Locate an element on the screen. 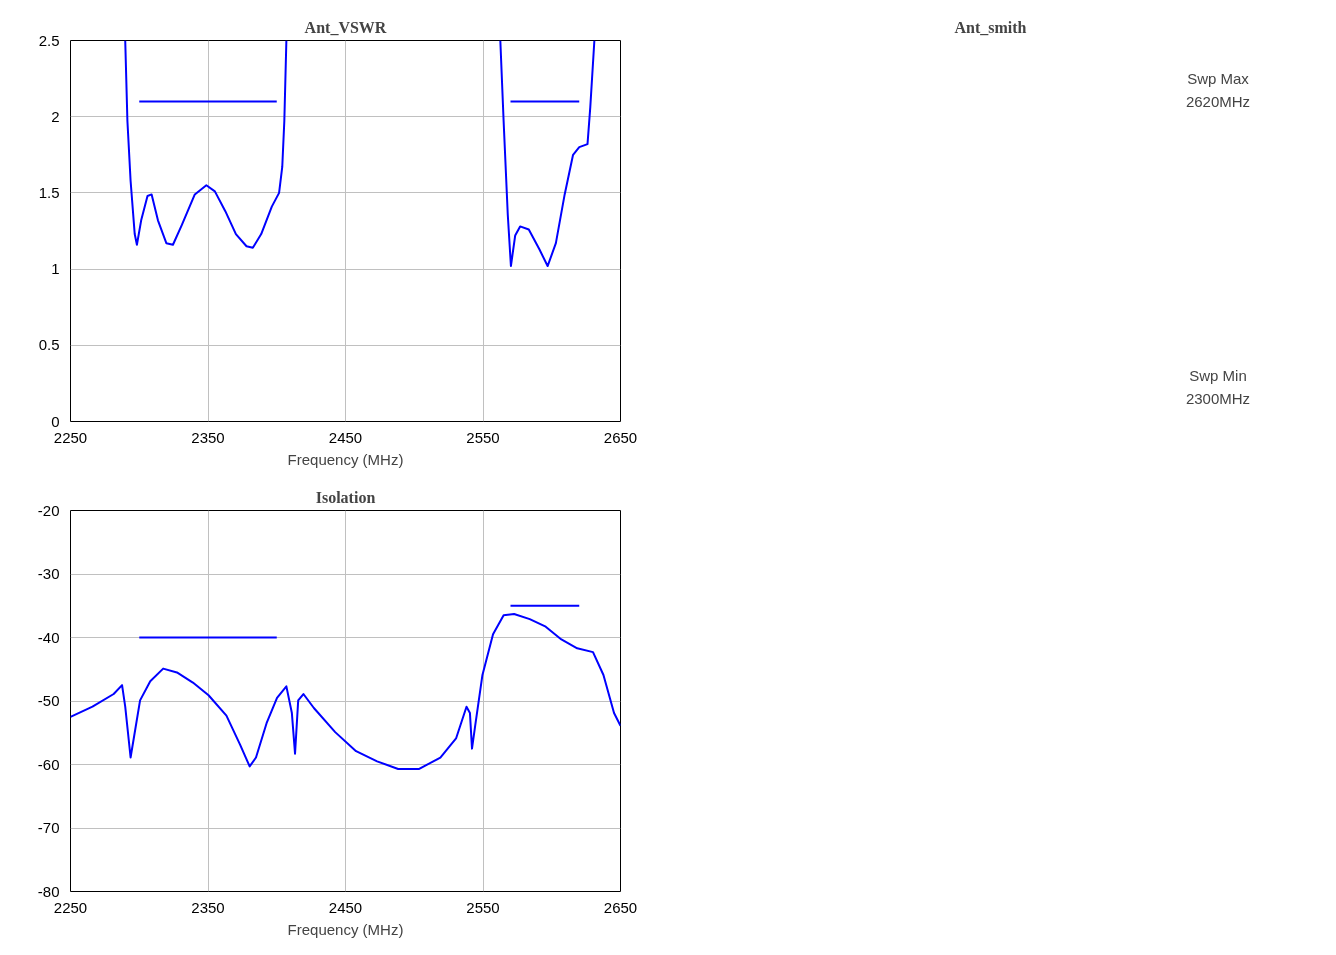 The width and height of the screenshot is (1336, 955). y-tick-label: 2 is located at coordinates (55, 116).